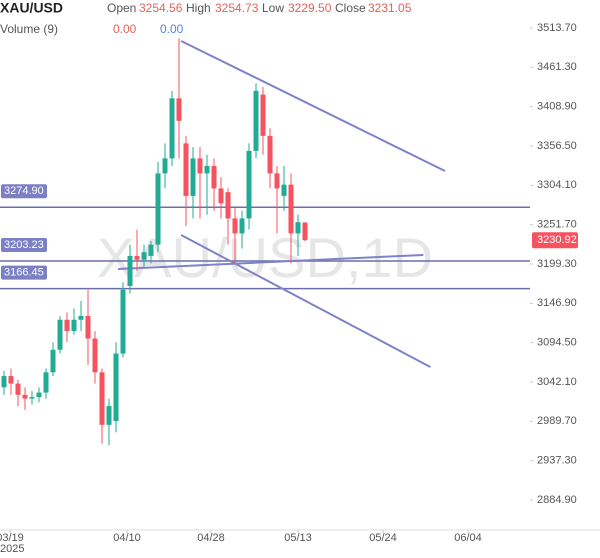 This screenshot has height=558, width=600. I want to click on low-value: 3229.50, so click(310, 8).